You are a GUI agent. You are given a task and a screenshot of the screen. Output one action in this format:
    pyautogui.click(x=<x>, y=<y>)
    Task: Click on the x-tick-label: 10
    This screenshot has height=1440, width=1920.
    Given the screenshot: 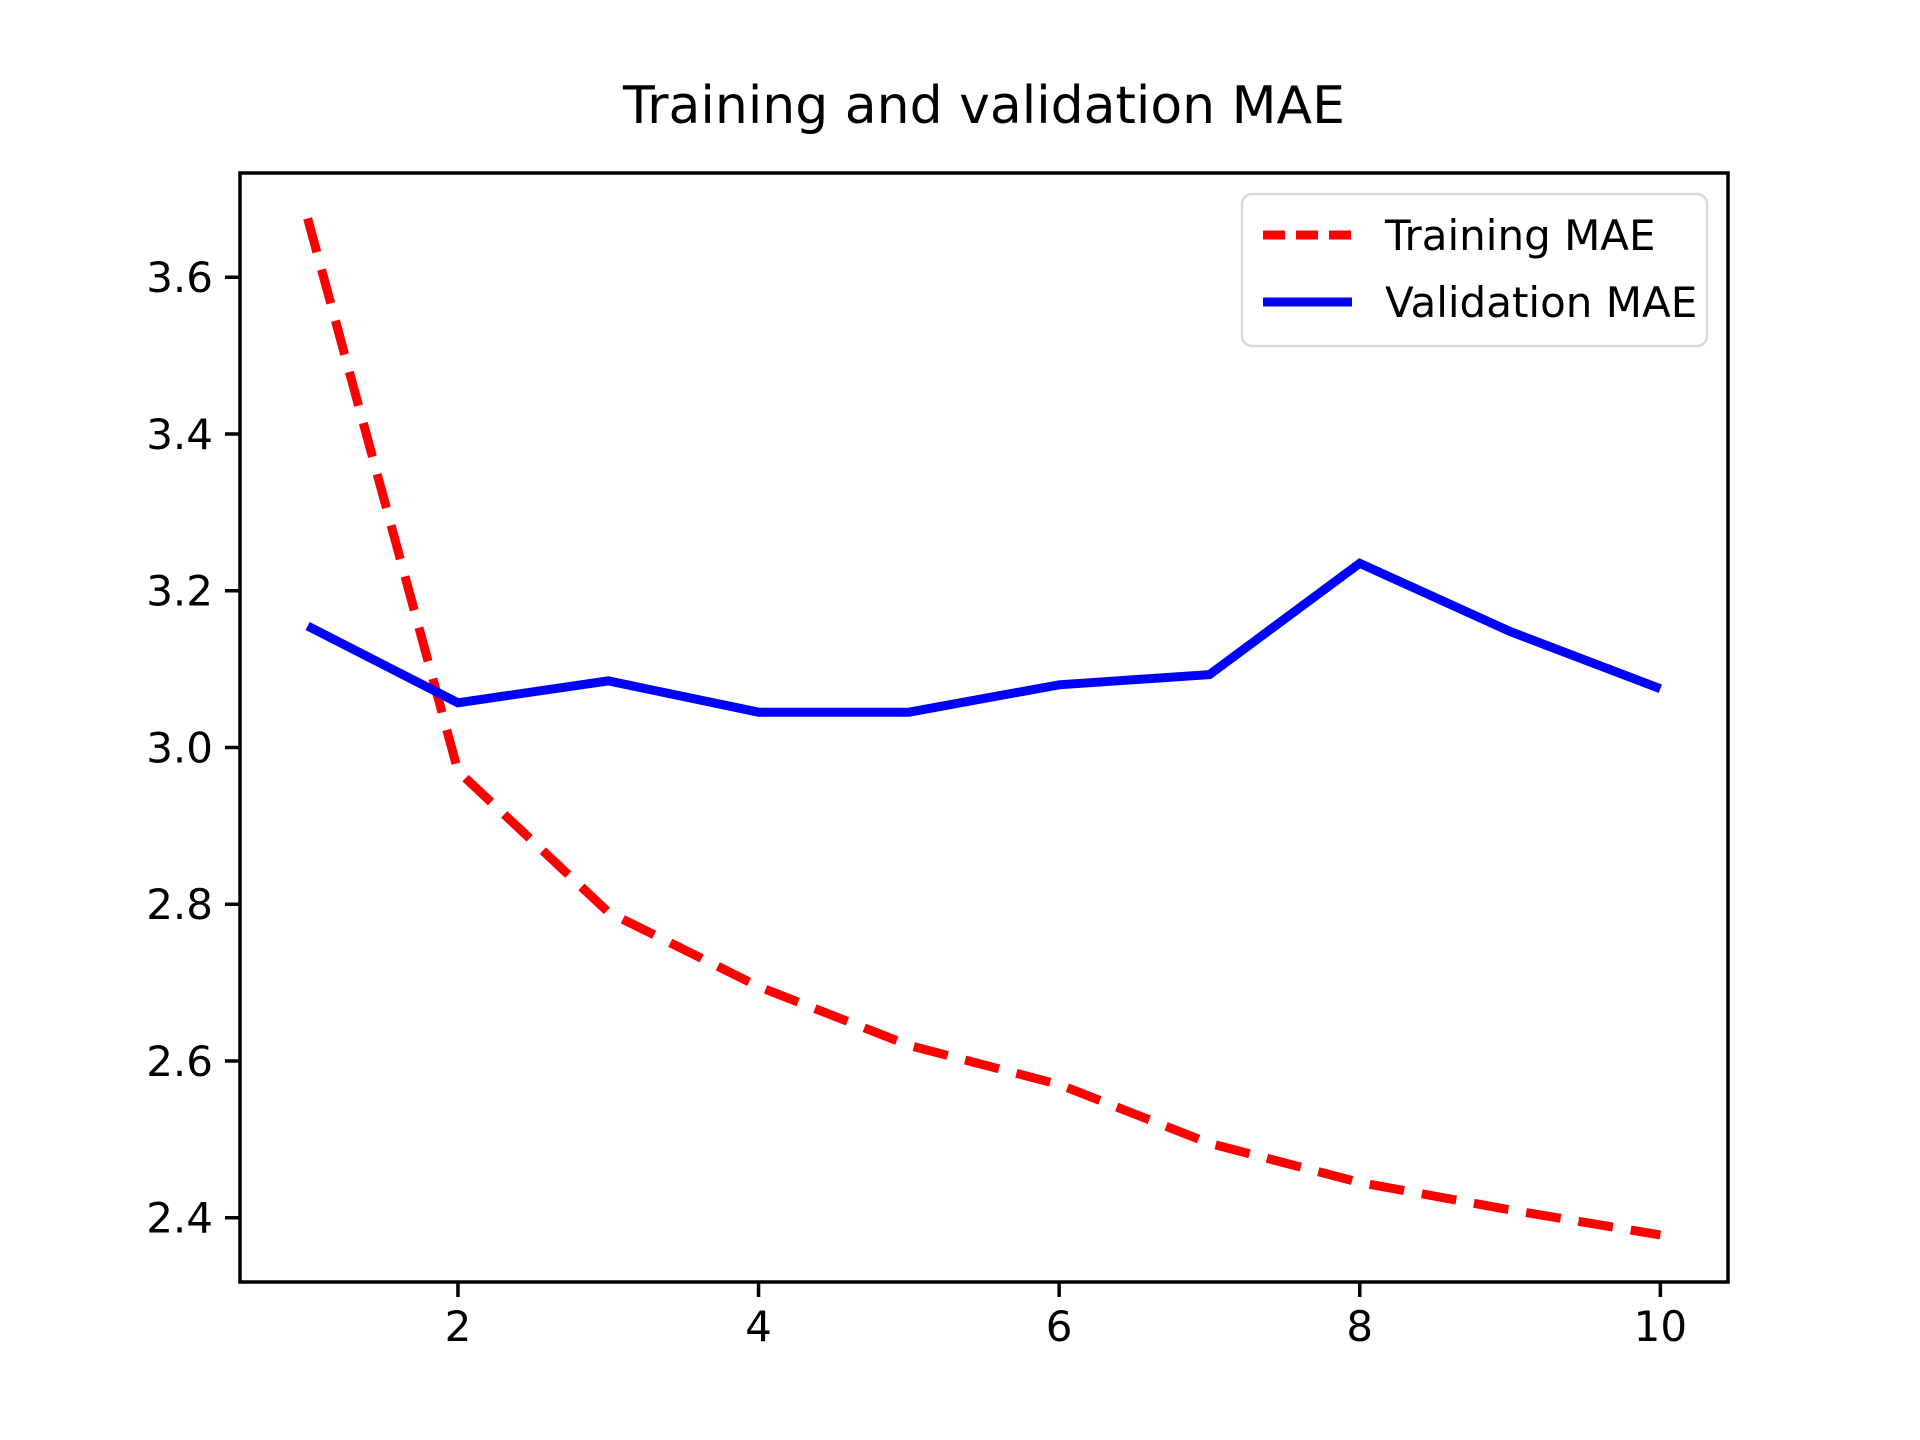 What is the action you would take?
    pyautogui.click(x=1660, y=1326)
    